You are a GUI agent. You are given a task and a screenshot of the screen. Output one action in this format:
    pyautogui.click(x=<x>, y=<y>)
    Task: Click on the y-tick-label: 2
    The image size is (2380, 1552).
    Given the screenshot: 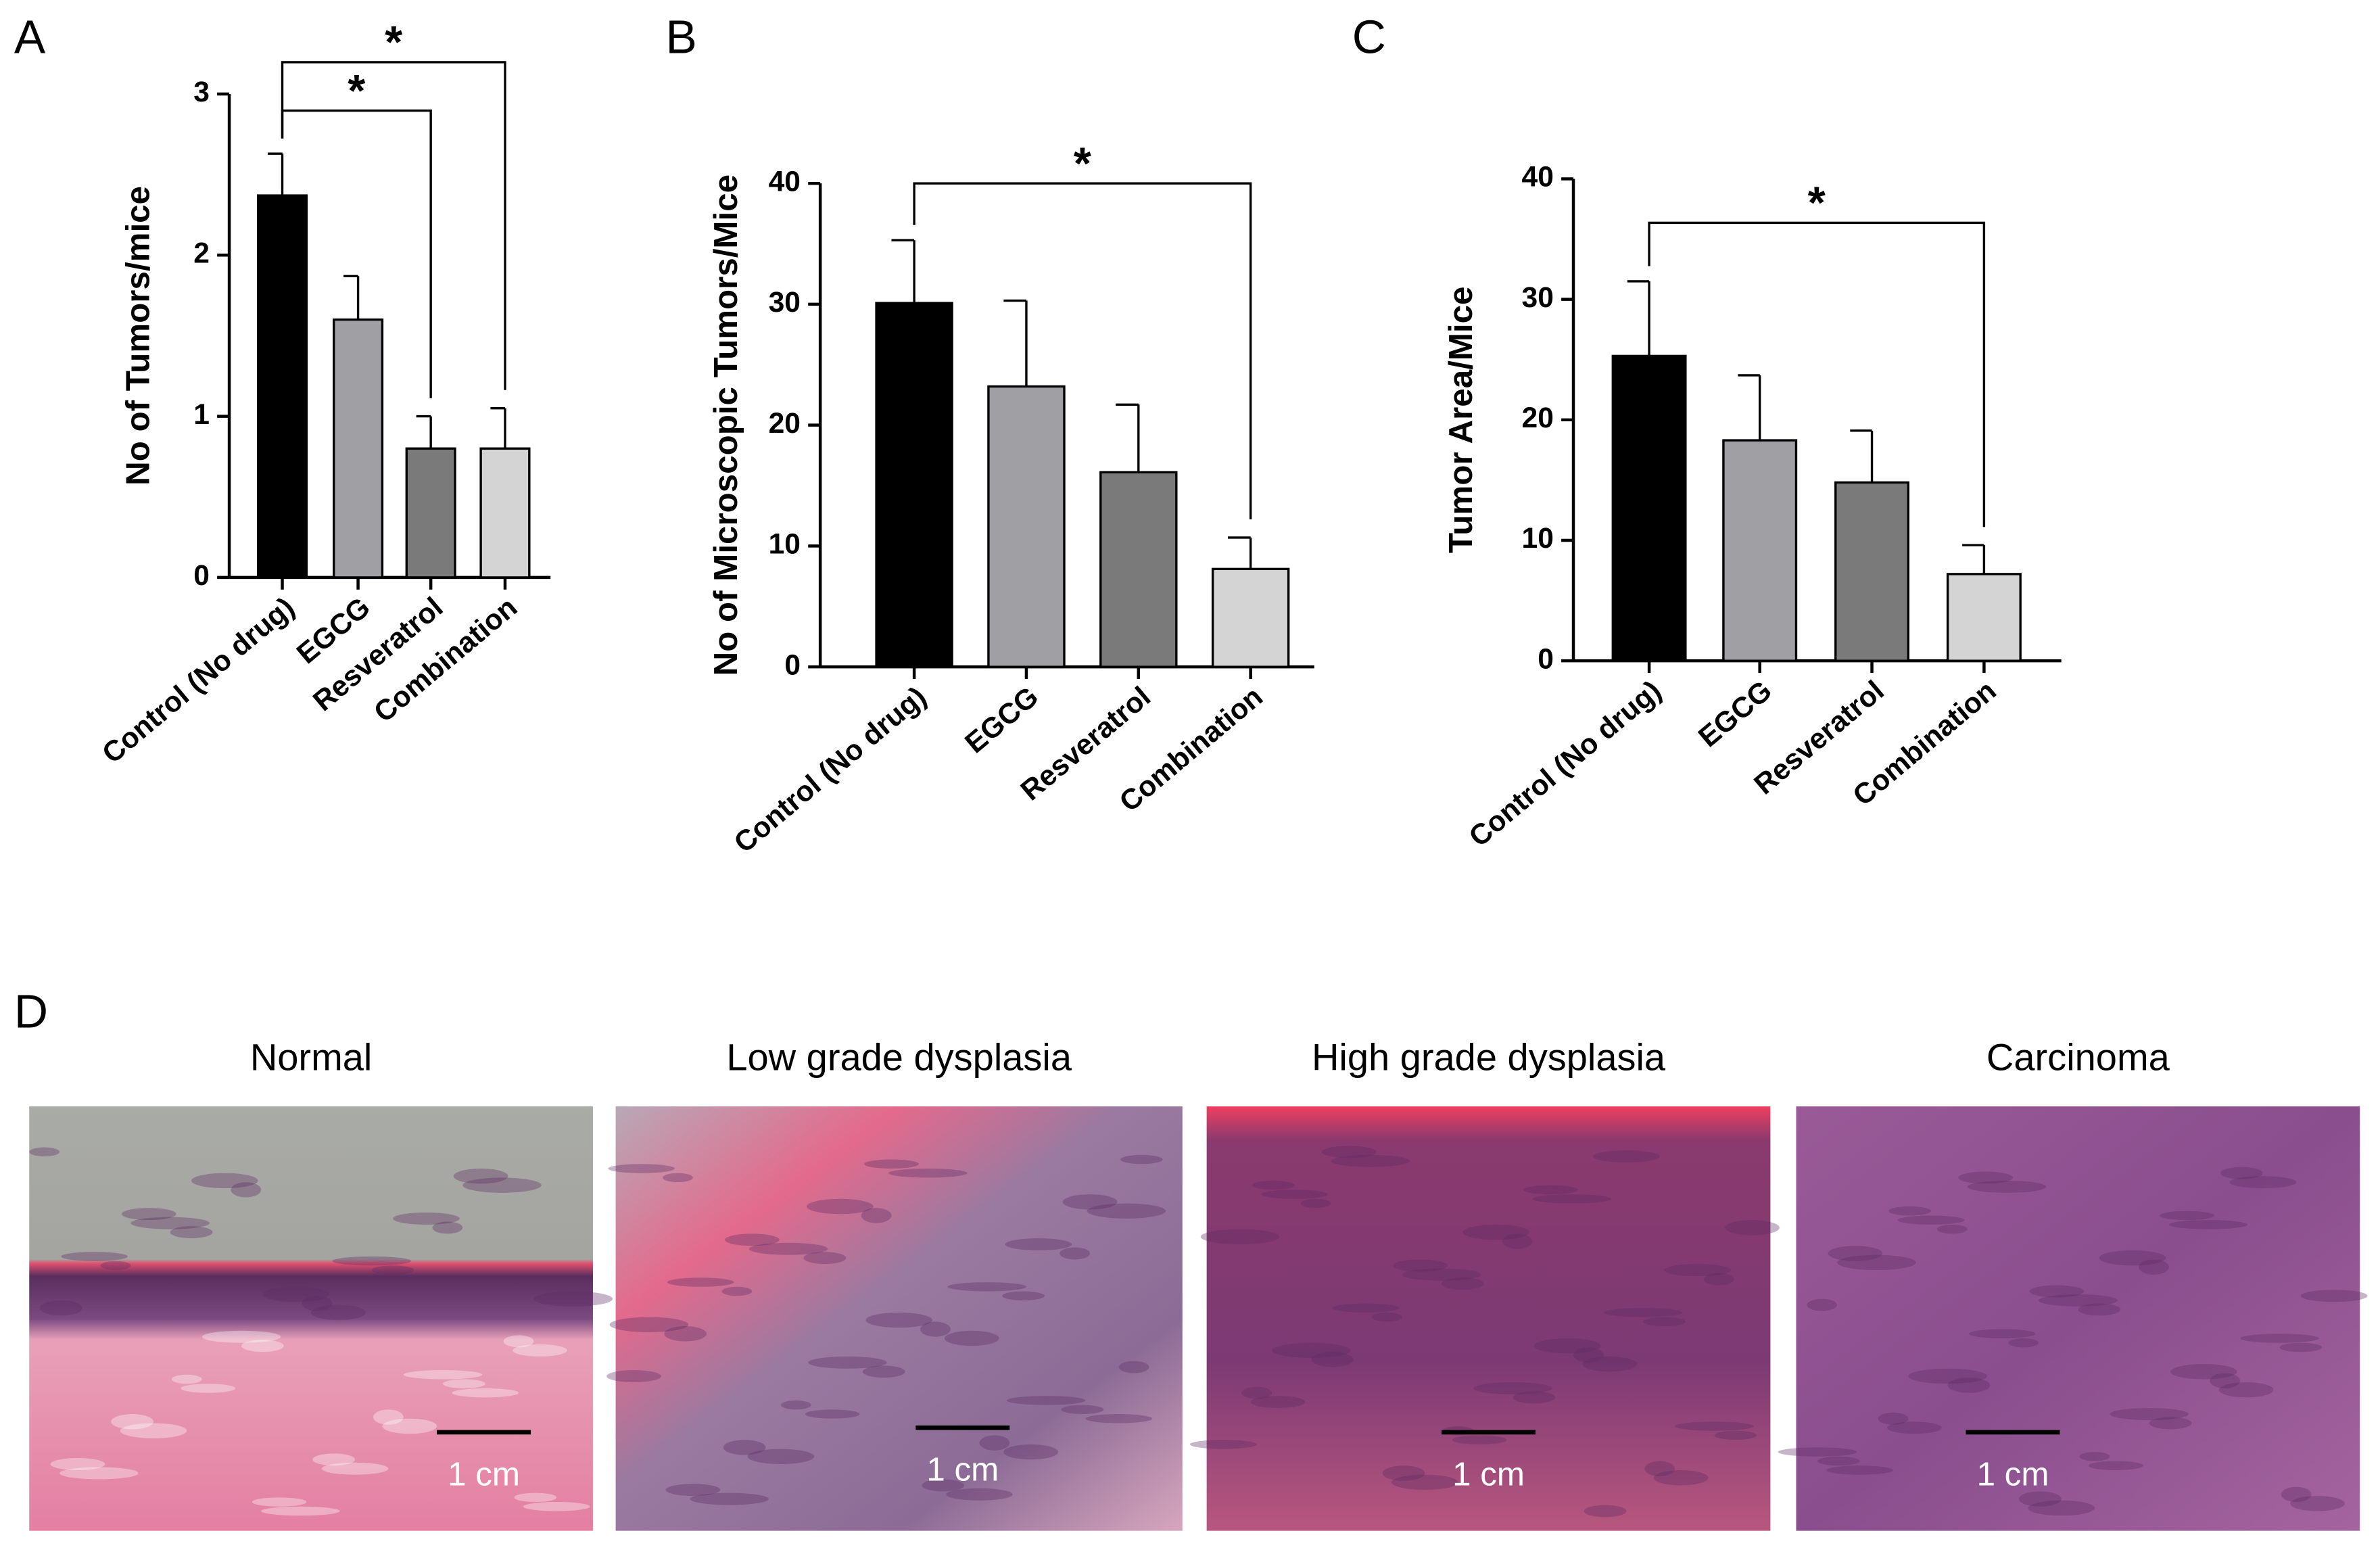 What is the action you would take?
    pyautogui.click(x=201, y=254)
    